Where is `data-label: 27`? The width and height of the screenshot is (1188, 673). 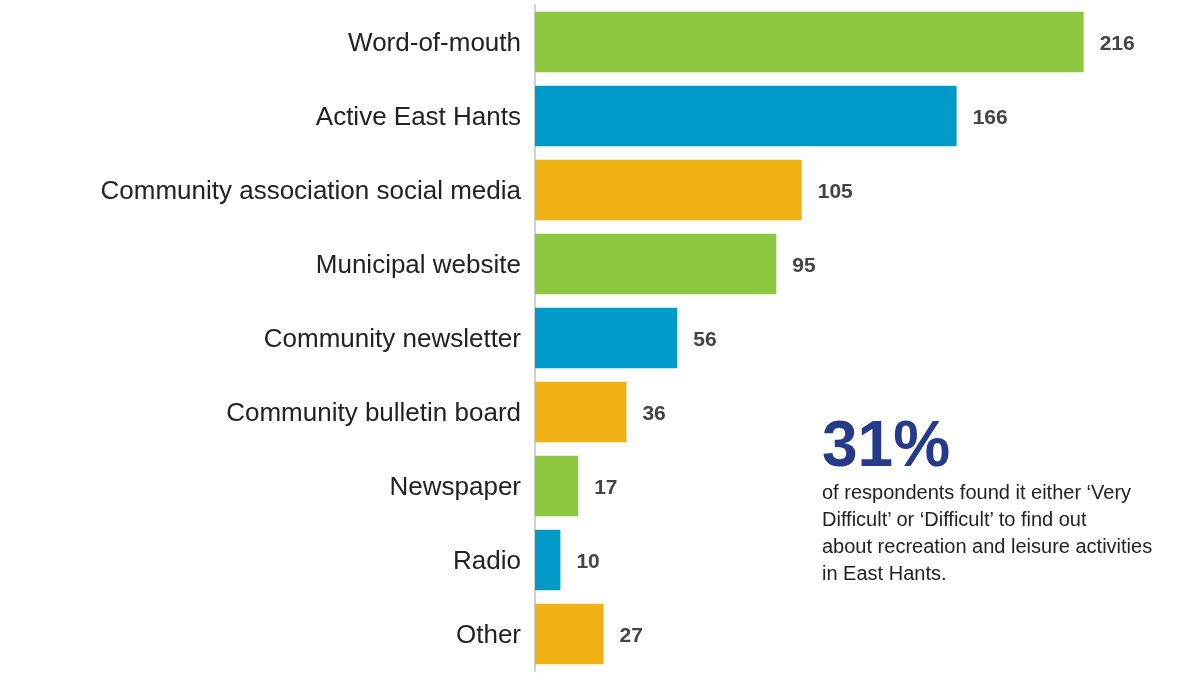
data-label: 27 is located at coordinates (631, 634).